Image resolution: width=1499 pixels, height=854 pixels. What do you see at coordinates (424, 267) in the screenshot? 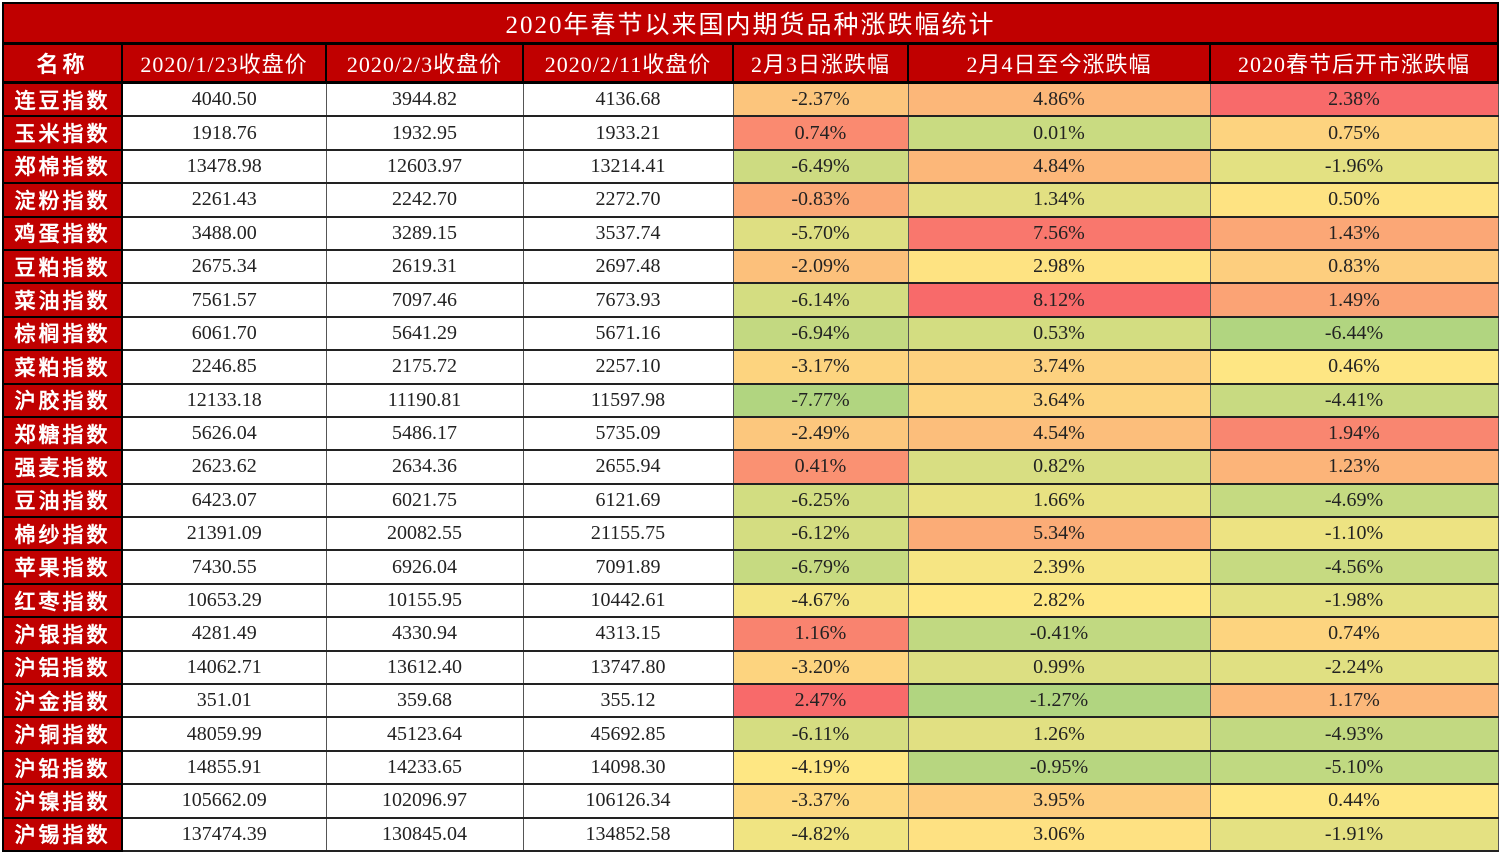
I see `cell-close-0203: 2619.31` at bounding box center [424, 267].